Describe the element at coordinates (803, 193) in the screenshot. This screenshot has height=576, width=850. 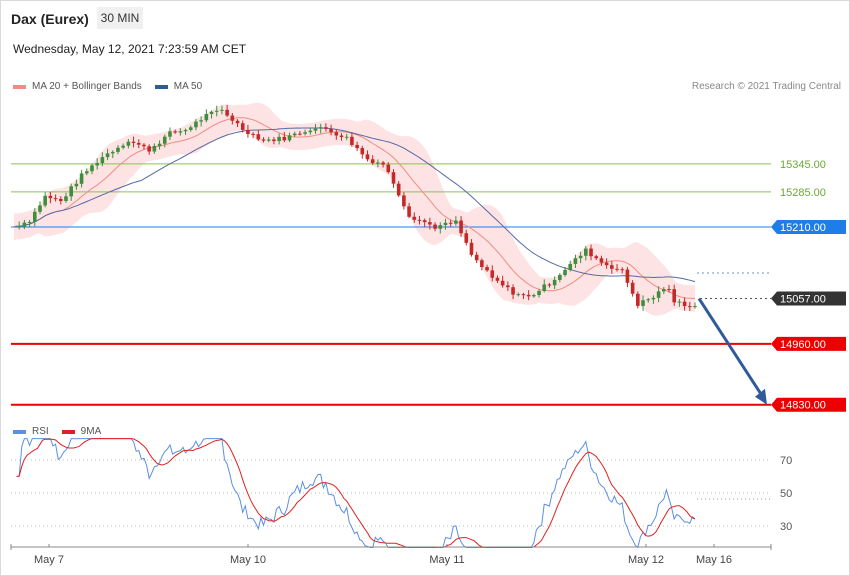
I see `level-label-1: 15285.00` at that location.